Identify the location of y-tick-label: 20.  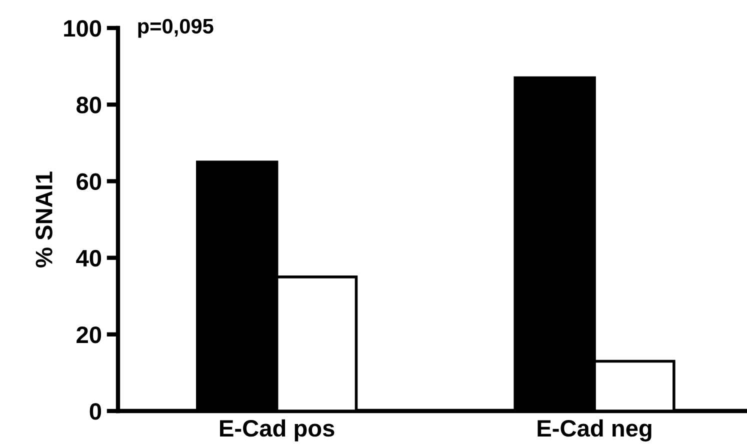
(89, 335).